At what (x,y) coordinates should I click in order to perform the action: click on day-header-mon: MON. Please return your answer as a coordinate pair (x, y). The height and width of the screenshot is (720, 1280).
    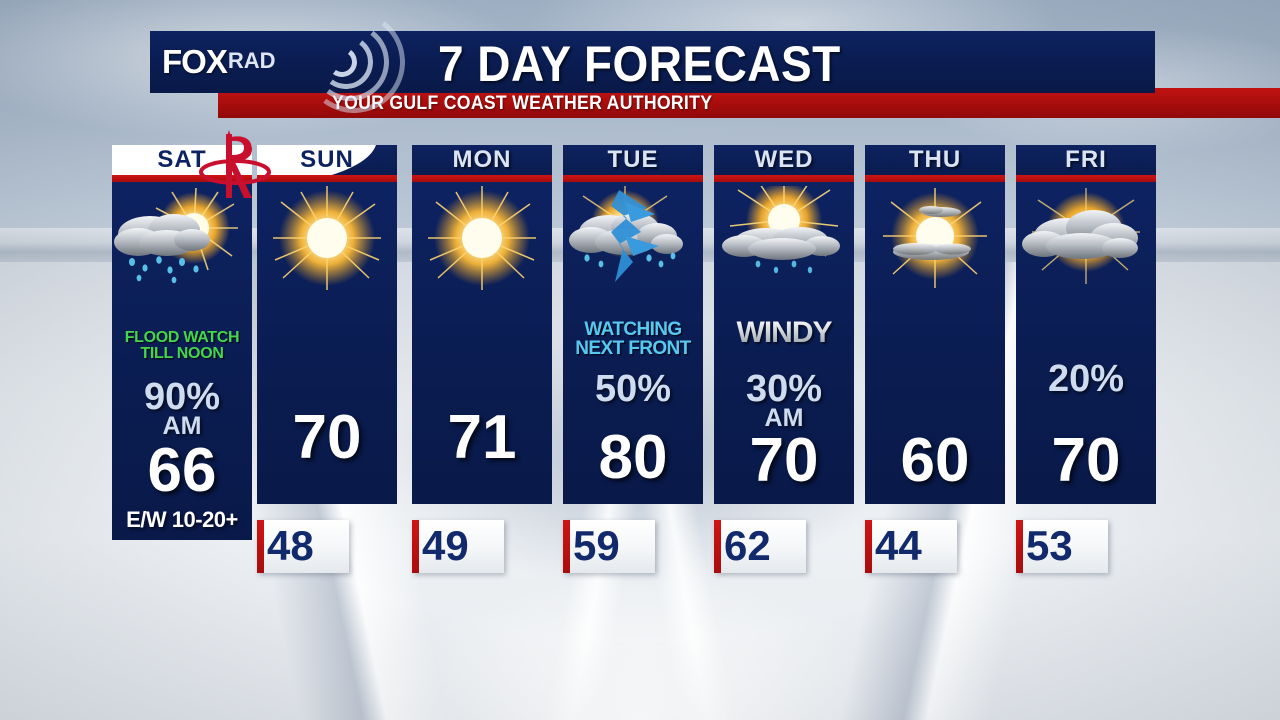
    Looking at the image, I should click on (482, 160).